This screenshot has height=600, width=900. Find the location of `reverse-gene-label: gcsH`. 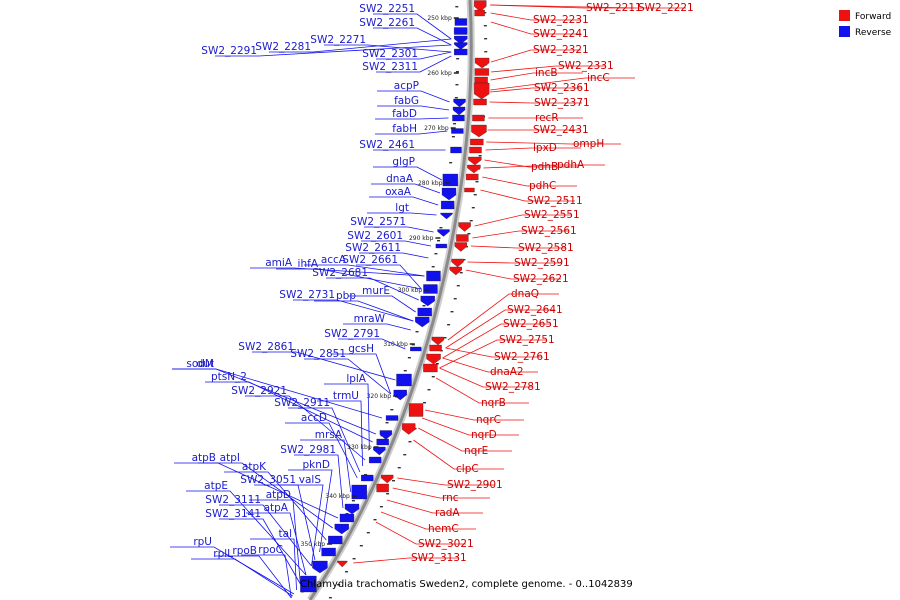

reverse-gene-label: gcsH is located at coordinates (361, 349).